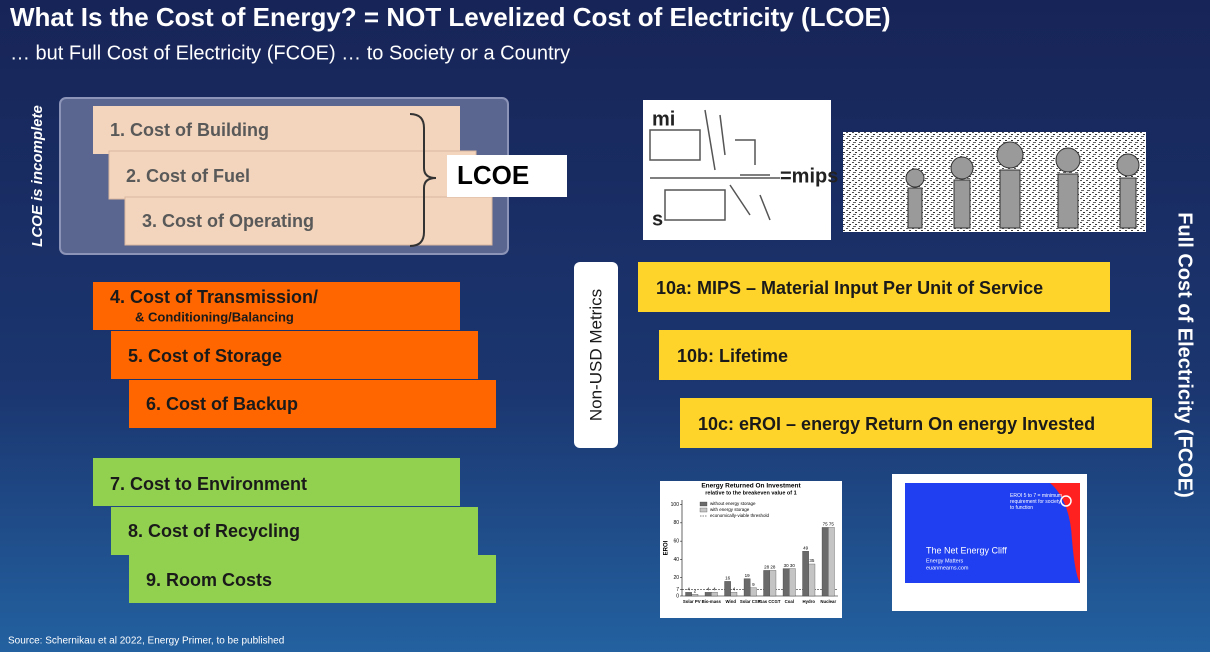 The width and height of the screenshot is (1210, 652). Describe the element at coordinates (677, 596) in the screenshot. I see `y-tick-label: 0` at that location.